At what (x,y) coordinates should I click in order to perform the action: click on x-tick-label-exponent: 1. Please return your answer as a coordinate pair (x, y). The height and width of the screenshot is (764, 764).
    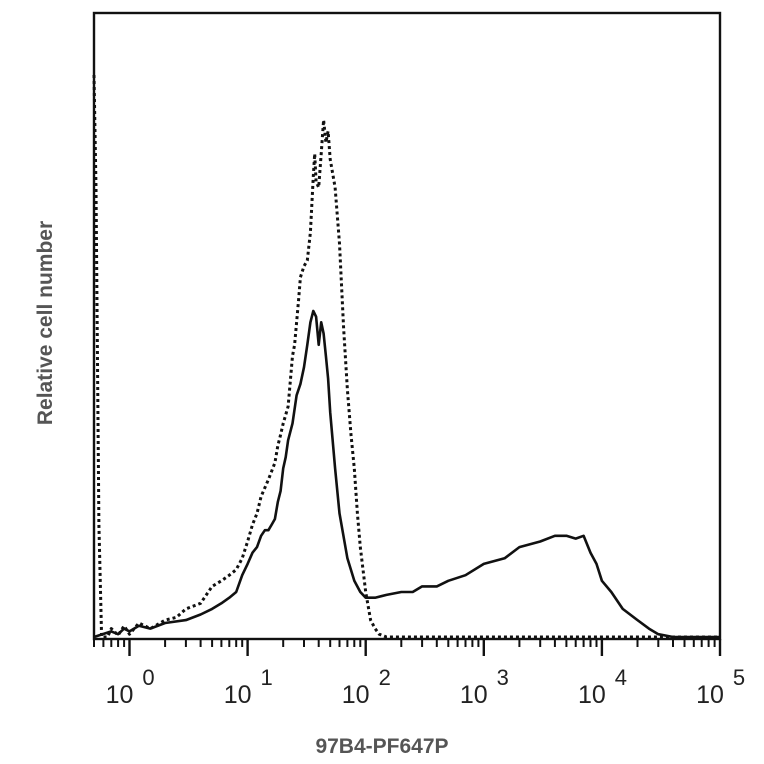
    Looking at the image, I should click on (266, 677).